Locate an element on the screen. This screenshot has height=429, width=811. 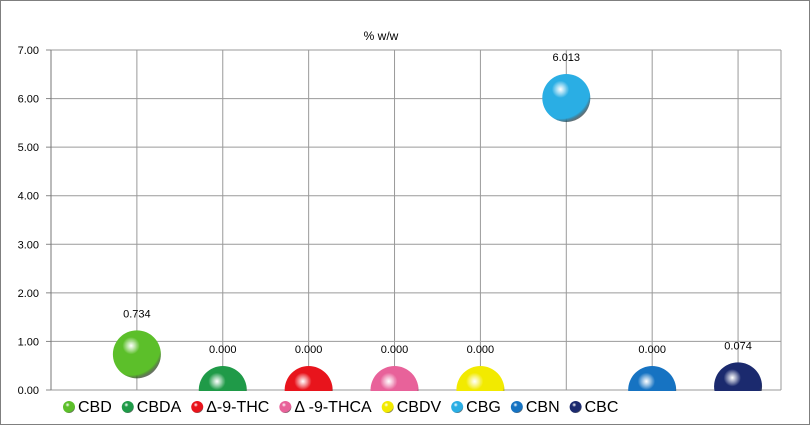
legend-item-cbd: CBD is located at coordinates (87, 407).